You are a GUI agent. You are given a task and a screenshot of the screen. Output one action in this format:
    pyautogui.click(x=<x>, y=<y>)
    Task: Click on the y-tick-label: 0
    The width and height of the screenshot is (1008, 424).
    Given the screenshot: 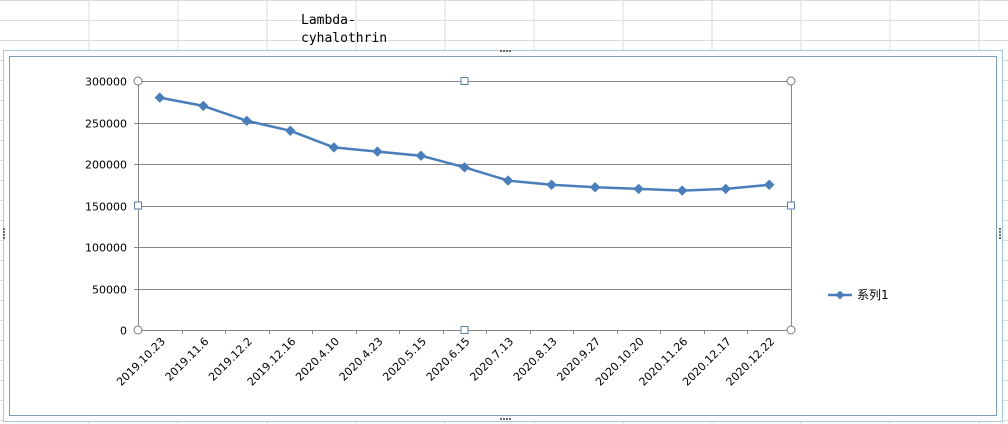 What is the action you would take?
    pyautogui.click(x=123, y=331)
    